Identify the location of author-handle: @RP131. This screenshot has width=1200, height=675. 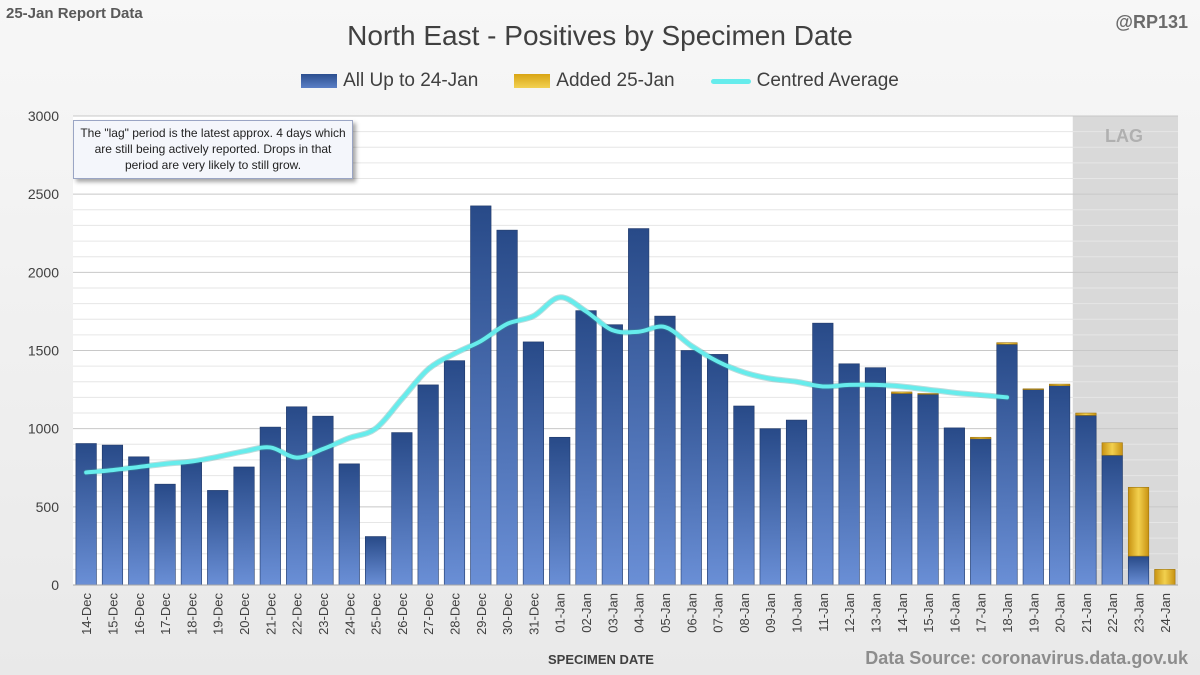
(1151, 22).